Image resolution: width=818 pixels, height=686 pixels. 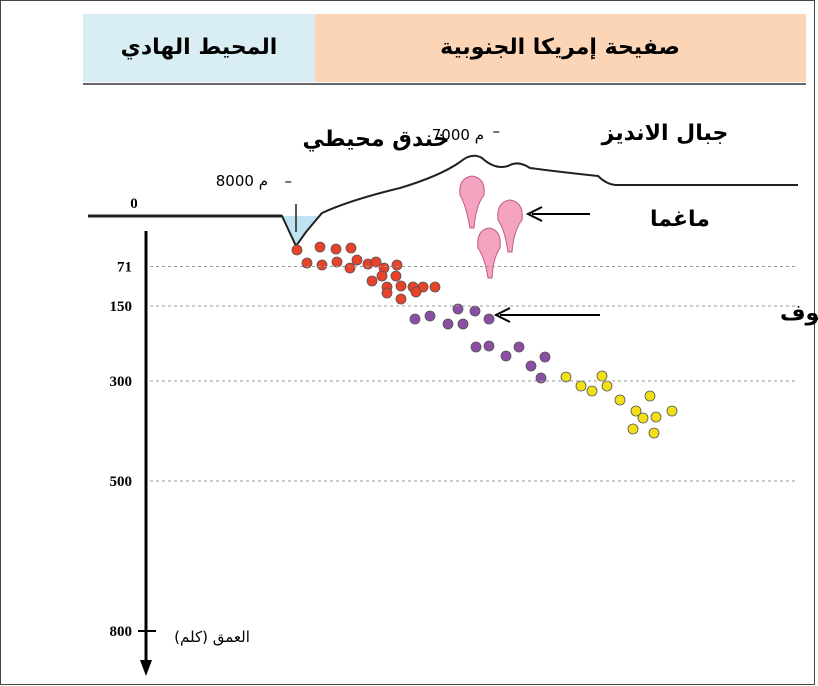 I want to click on trench-depth: 8000 م, so click(x=242, y=181).